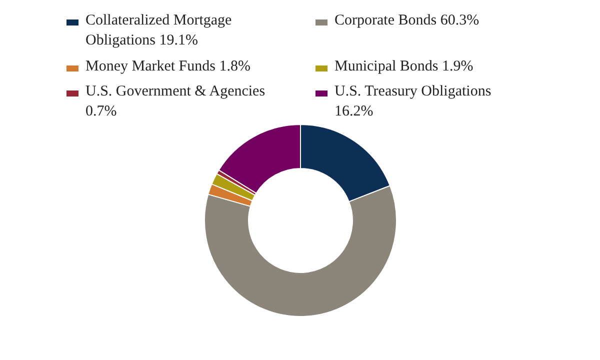  Describe the element at coordinates (168, 66) in the screenshot. I see `legend-label: Money Market Funds 1.8%` at that location.